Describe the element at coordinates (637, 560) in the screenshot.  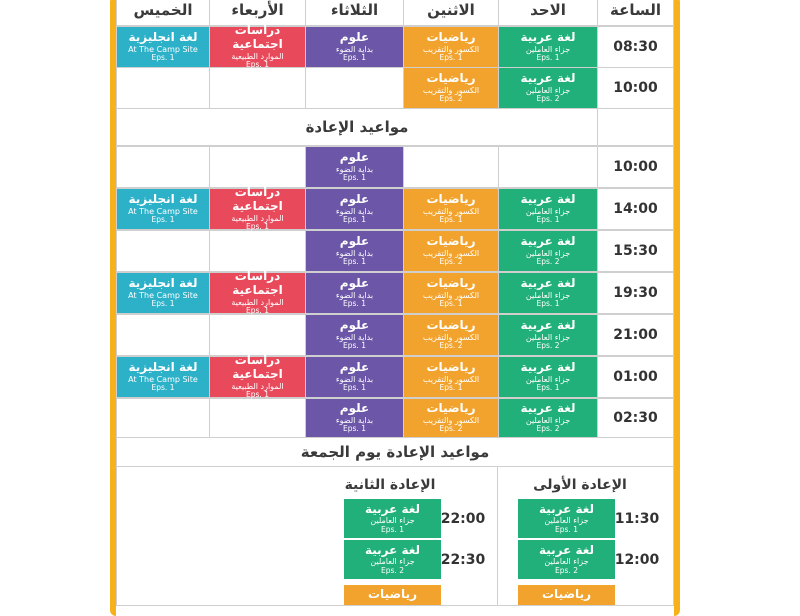
I see `first-replay-time: 12:00` at that location.